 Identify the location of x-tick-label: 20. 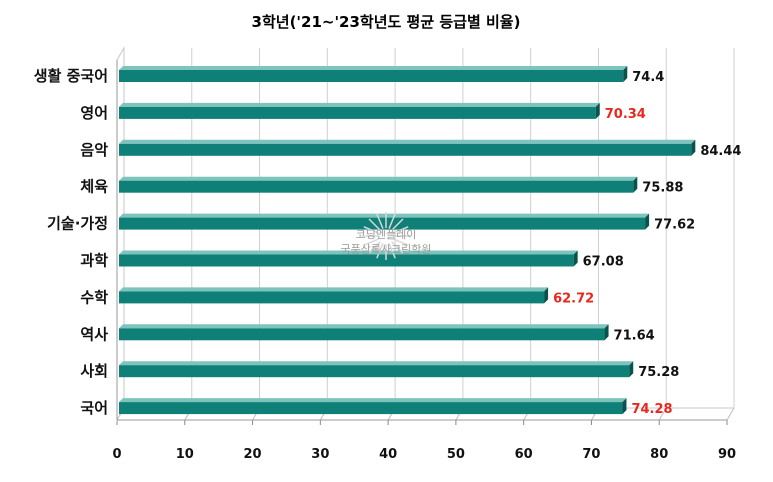
(253, 454).